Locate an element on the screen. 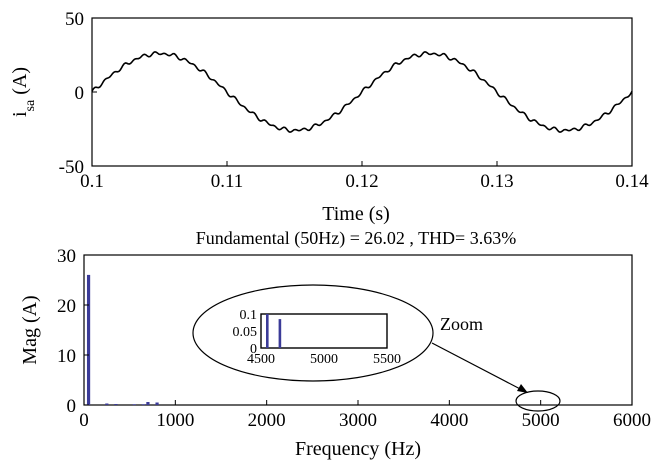  top-x-tick-label: 0.12 is located at coordinates (361, 181).